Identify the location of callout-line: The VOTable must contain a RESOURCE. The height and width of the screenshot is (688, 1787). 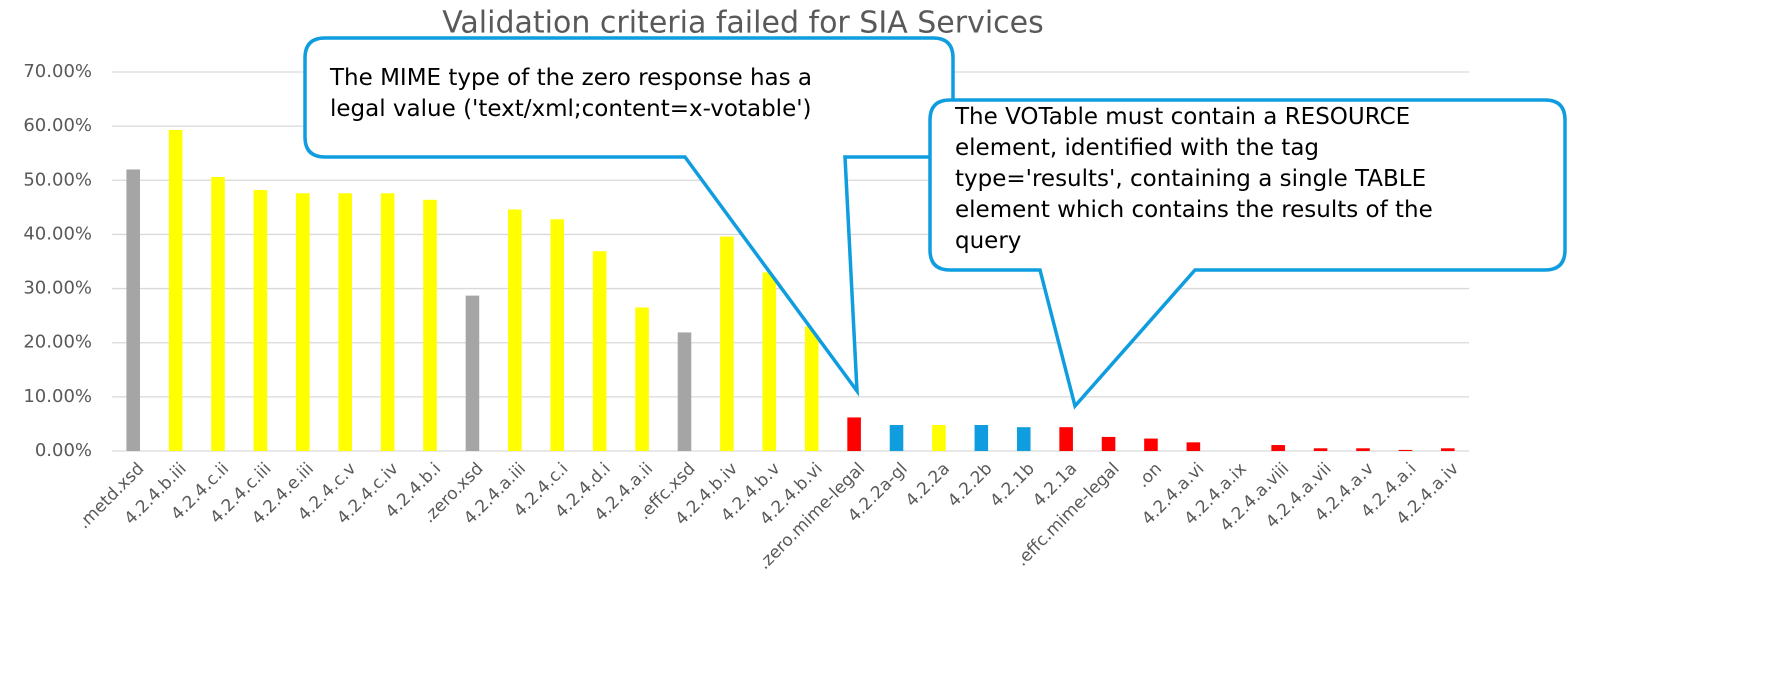
(1183, 117).